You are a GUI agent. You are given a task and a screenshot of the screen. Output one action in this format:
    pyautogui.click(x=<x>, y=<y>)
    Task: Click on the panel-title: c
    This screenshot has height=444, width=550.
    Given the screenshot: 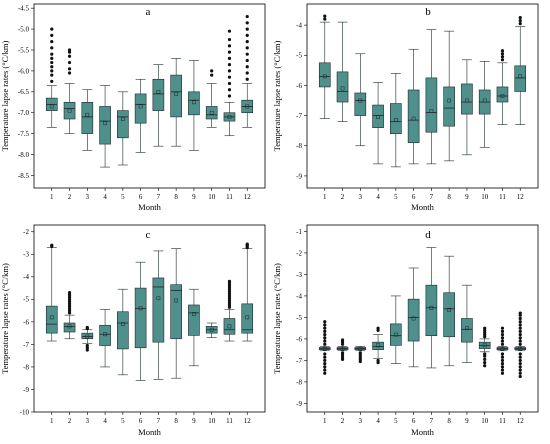 What is the action you would take?
    pyautogui.click(x=148, y=235)
    